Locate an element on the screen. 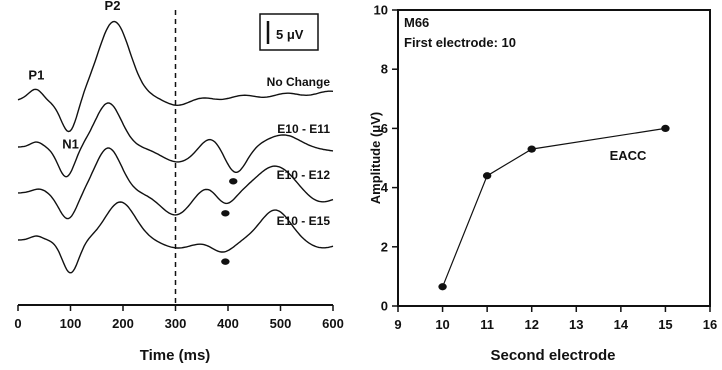 The image size is (722, 370). amplitude-tick-label: 2 is located at coordinates (384, 246).